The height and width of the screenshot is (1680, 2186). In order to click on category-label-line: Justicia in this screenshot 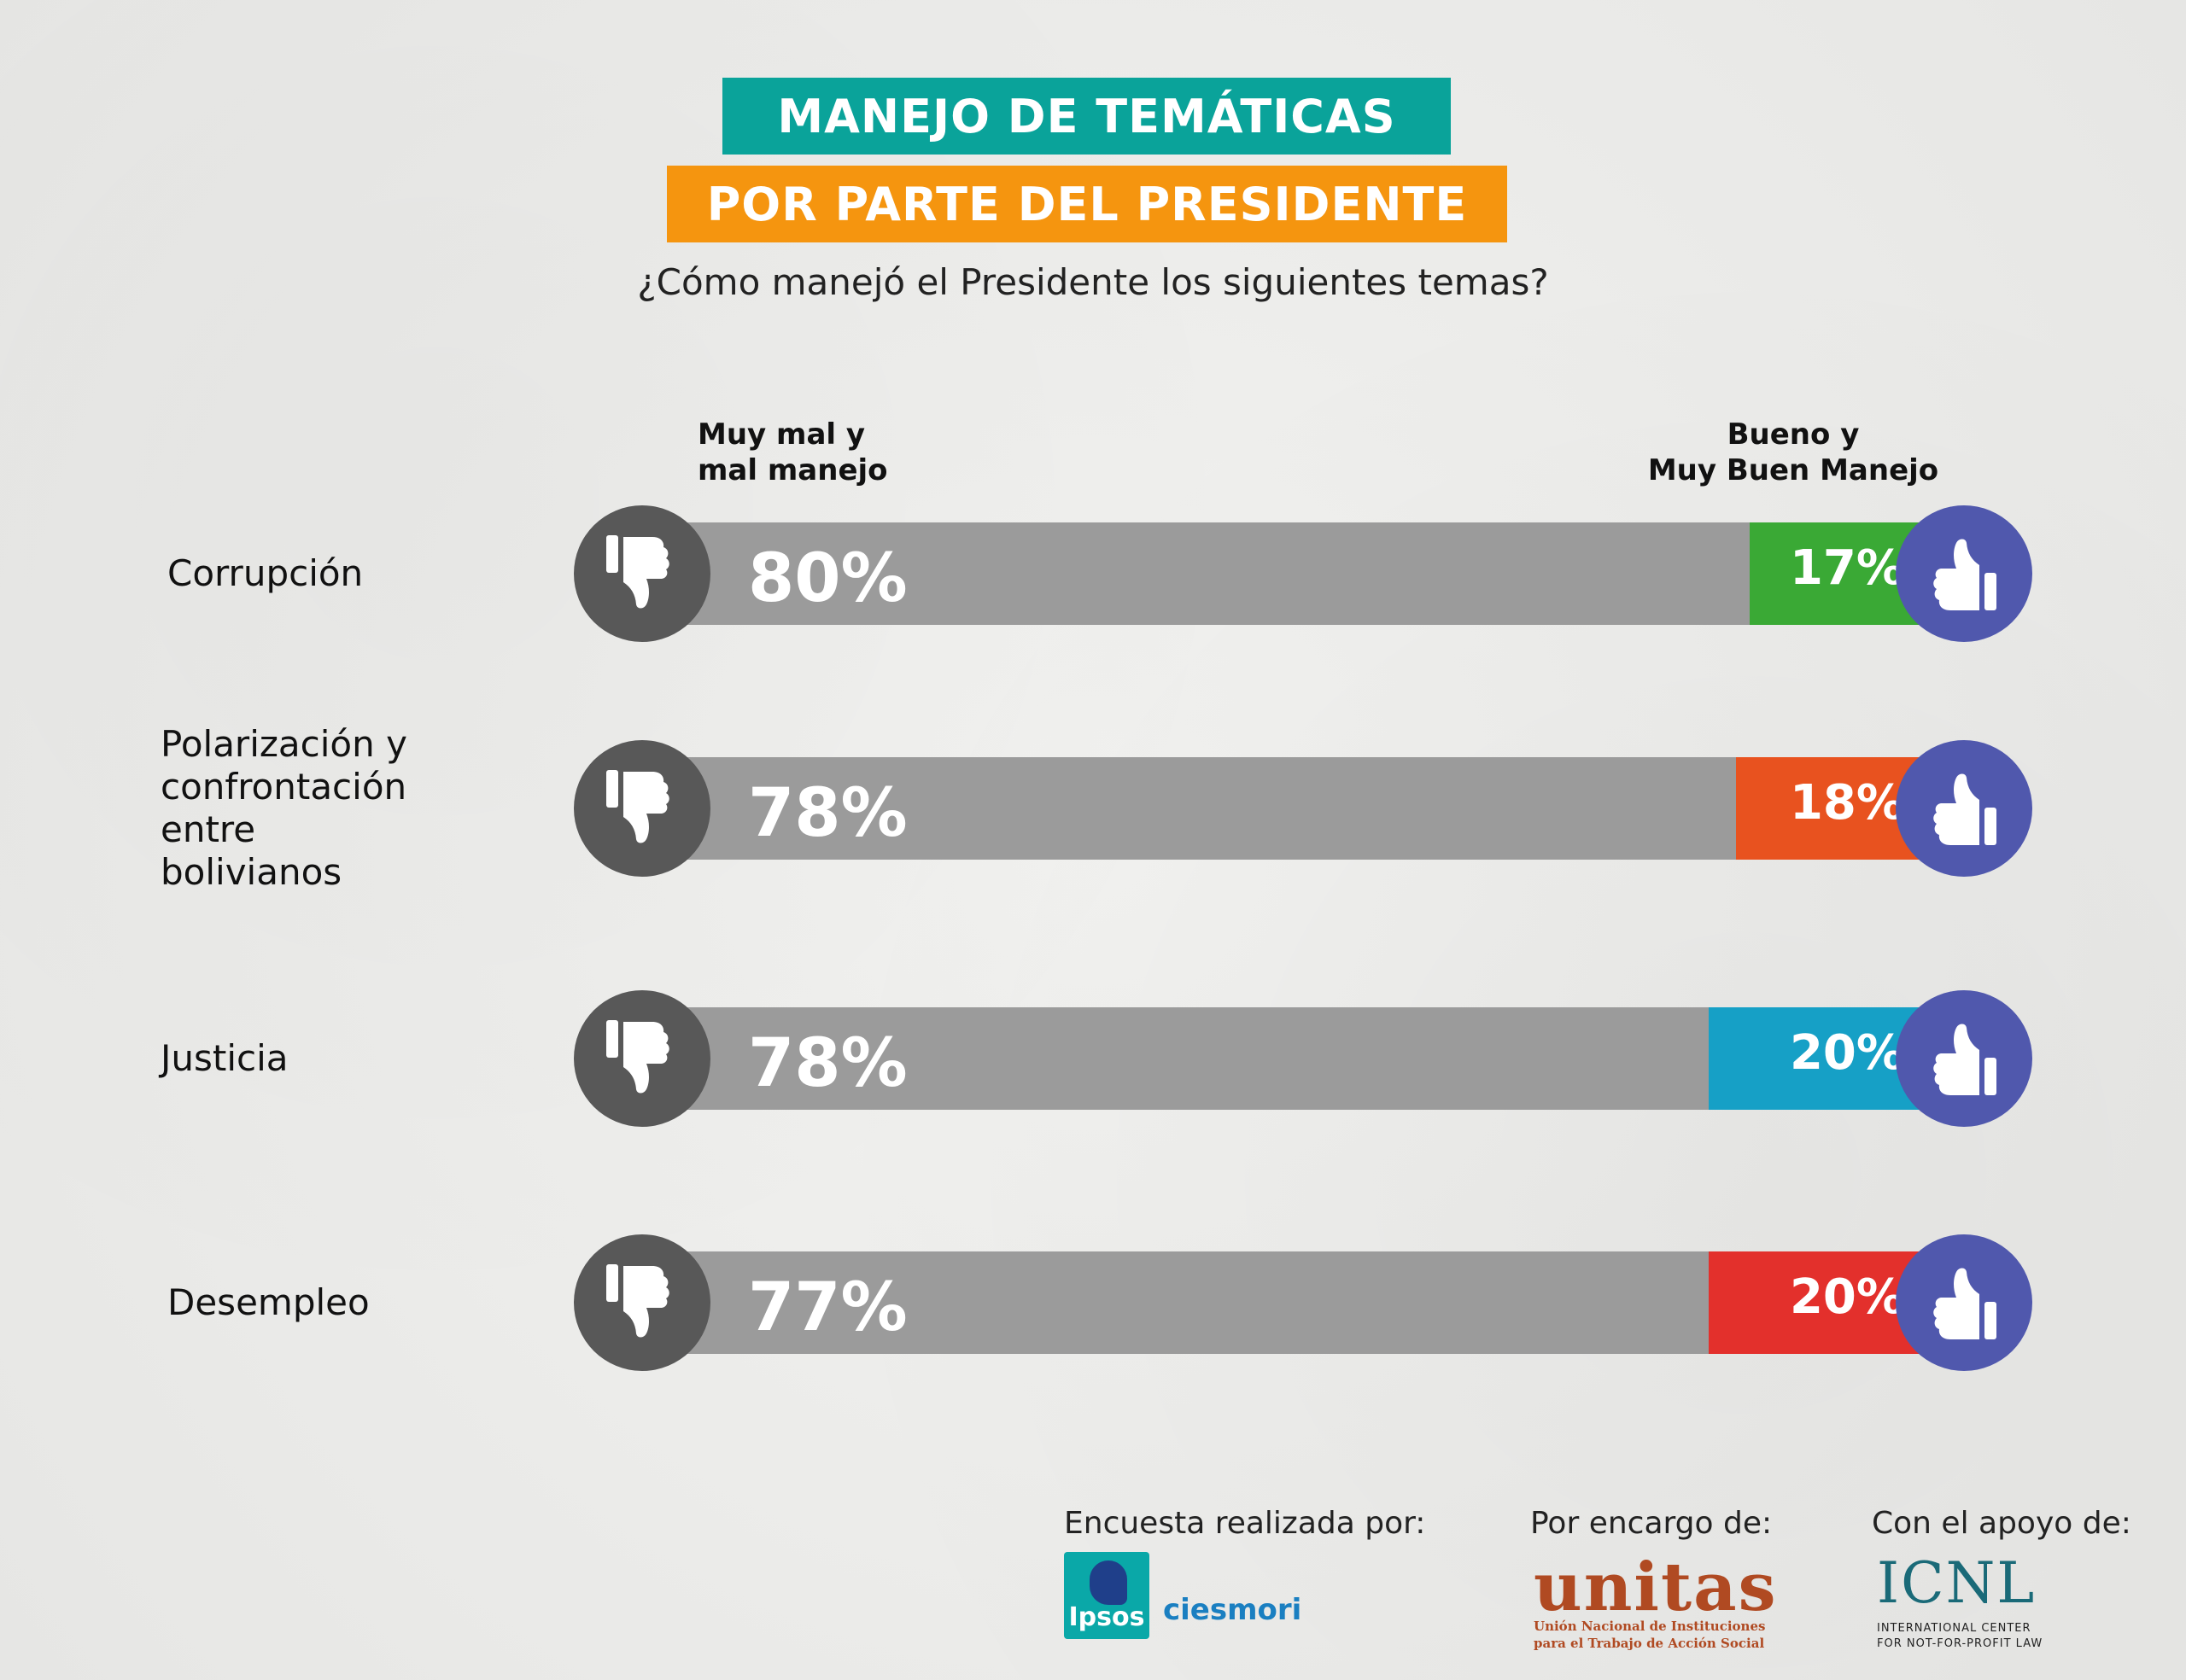, I will do `click(225, 1058)`.